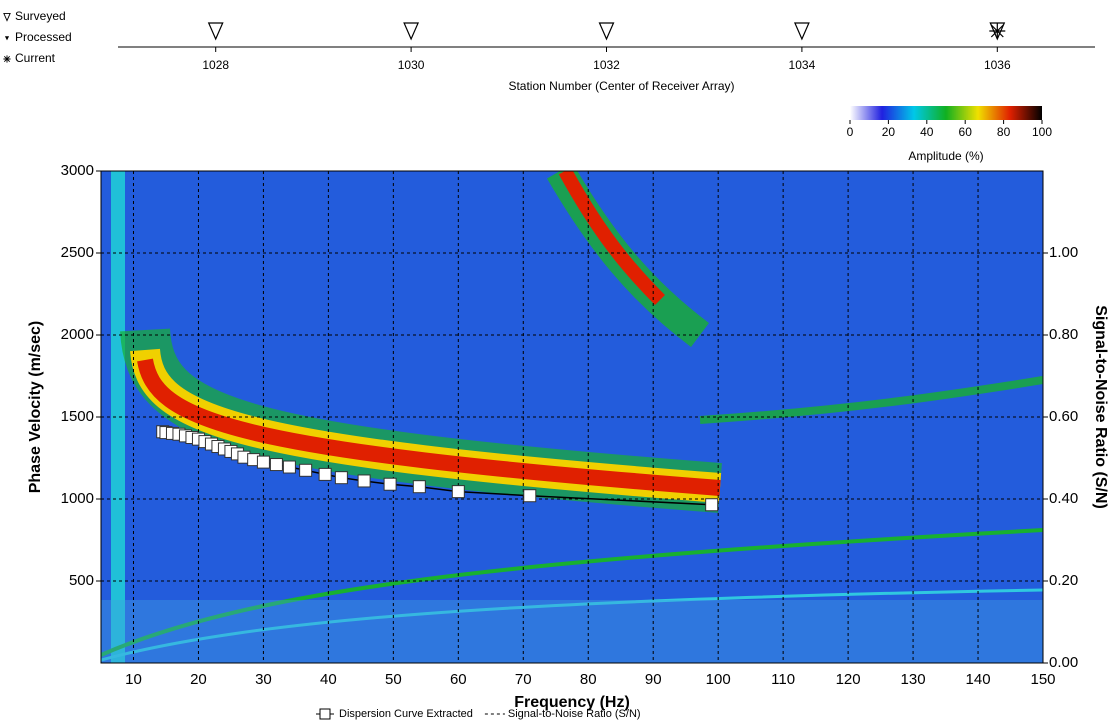 The width and height of the screenshot is (1111, 723). Describe the element at coordinates (606, 65) in the screenshot. I see `x-tick-label: 1032` at that location.